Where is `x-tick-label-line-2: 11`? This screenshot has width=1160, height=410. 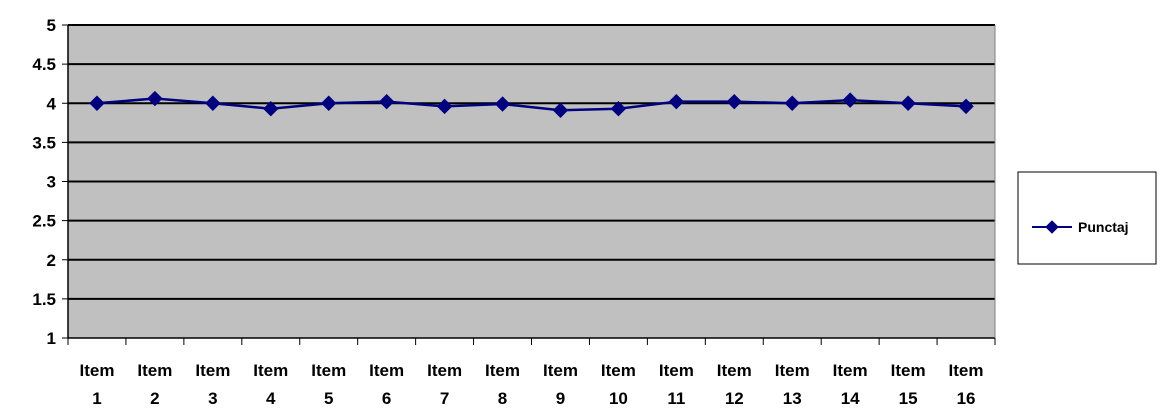
x-tick-label-line-2: 11 is located at coordinates (676, 398).